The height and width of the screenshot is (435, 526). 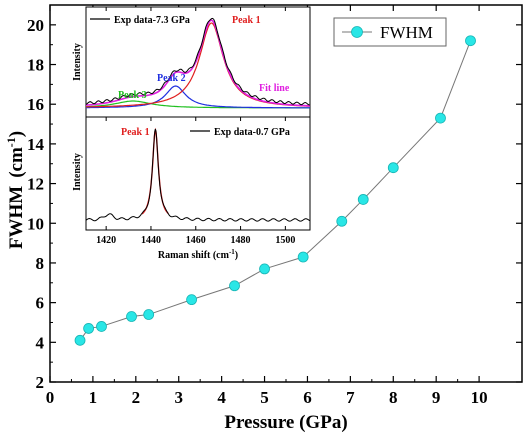 What do you see at coordinates (16, 134) in the screenshot?
I see `y-axis-title-close: )` at bounding box center [16, 134].